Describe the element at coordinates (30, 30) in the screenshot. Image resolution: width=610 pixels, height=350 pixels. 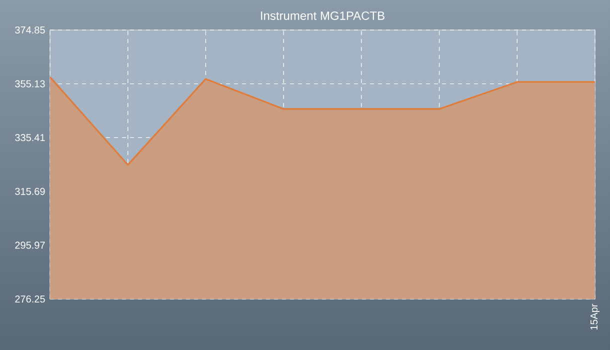
I see `y-tick-label: 374.85` at that location.